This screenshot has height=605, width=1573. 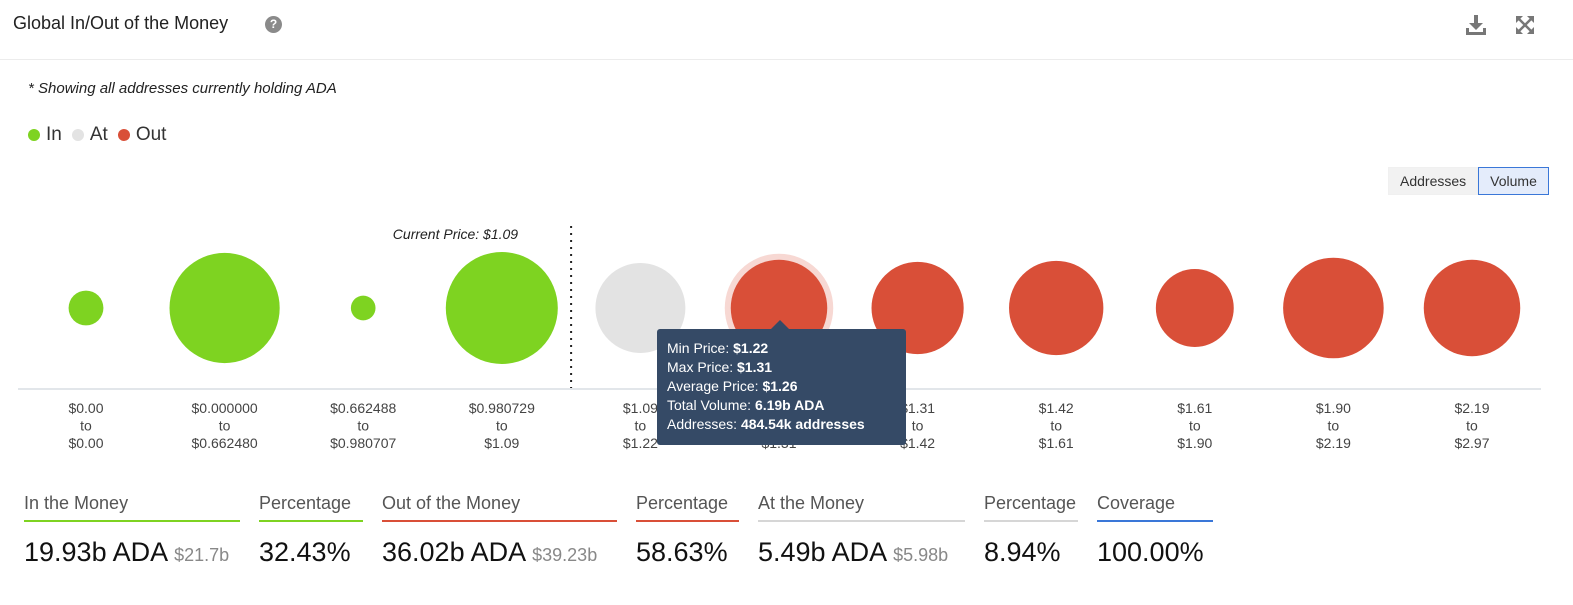 What do you see at coordinates (54, 134) in the screenshot?
I see `legend-label-in: In` at bounding box center [54, 134].